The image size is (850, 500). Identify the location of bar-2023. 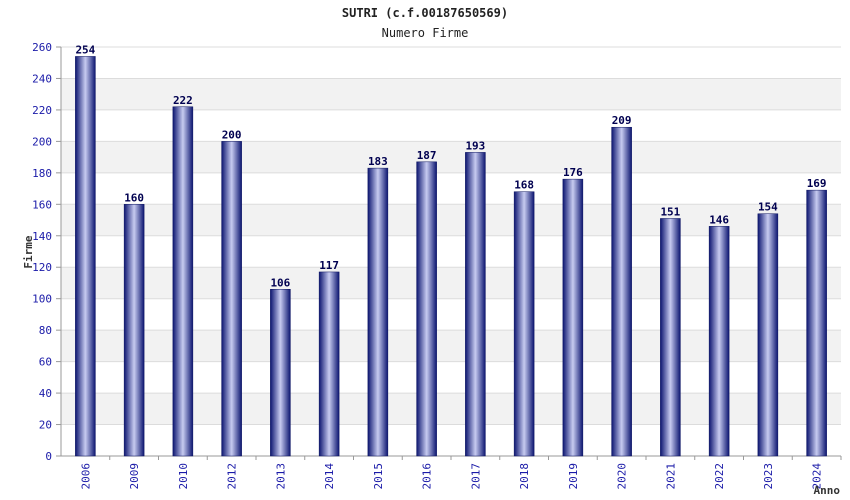
(768, 335).